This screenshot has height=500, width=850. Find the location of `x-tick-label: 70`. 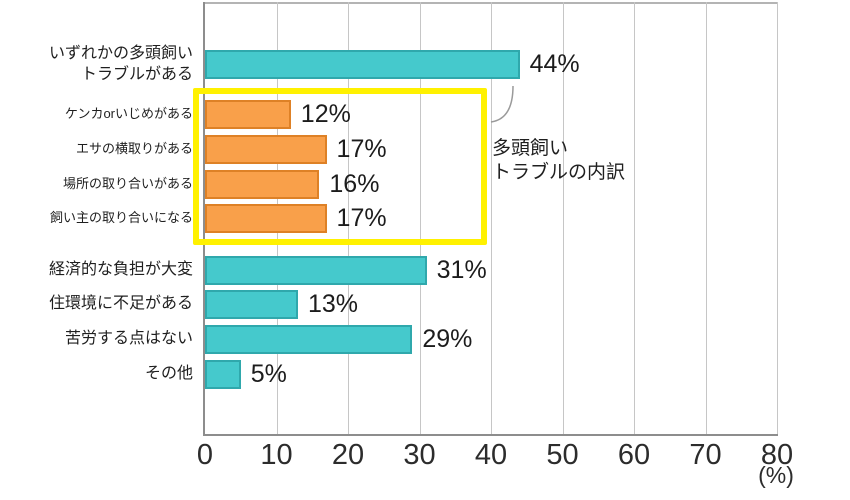

x-tick-label: 70 is located at coordinates (705, 455).